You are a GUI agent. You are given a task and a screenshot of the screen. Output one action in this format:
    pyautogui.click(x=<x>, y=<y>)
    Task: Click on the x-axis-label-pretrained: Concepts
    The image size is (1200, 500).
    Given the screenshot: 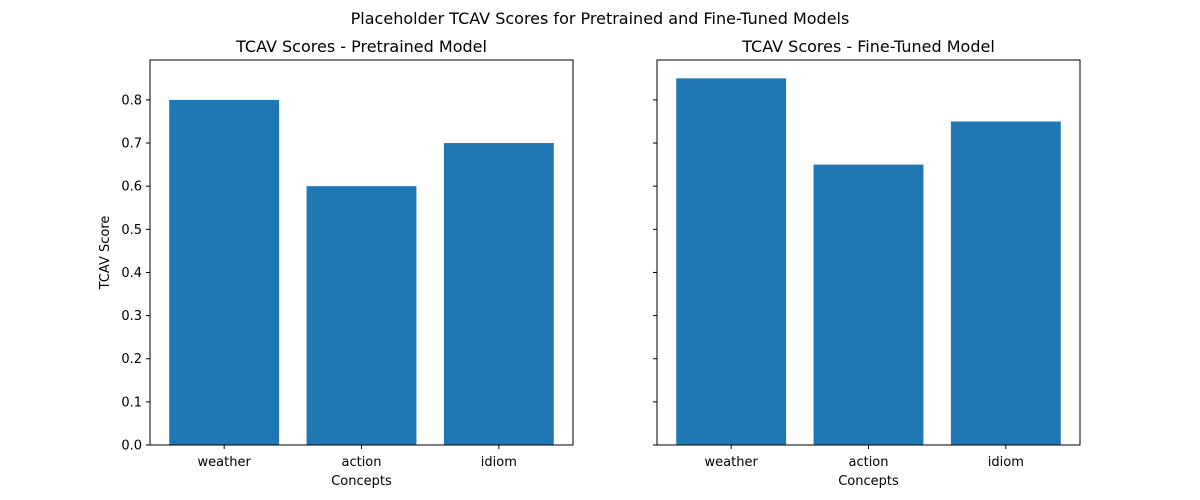 What is the action you would take?
    pyautogui.click(x=361, y=481)
    